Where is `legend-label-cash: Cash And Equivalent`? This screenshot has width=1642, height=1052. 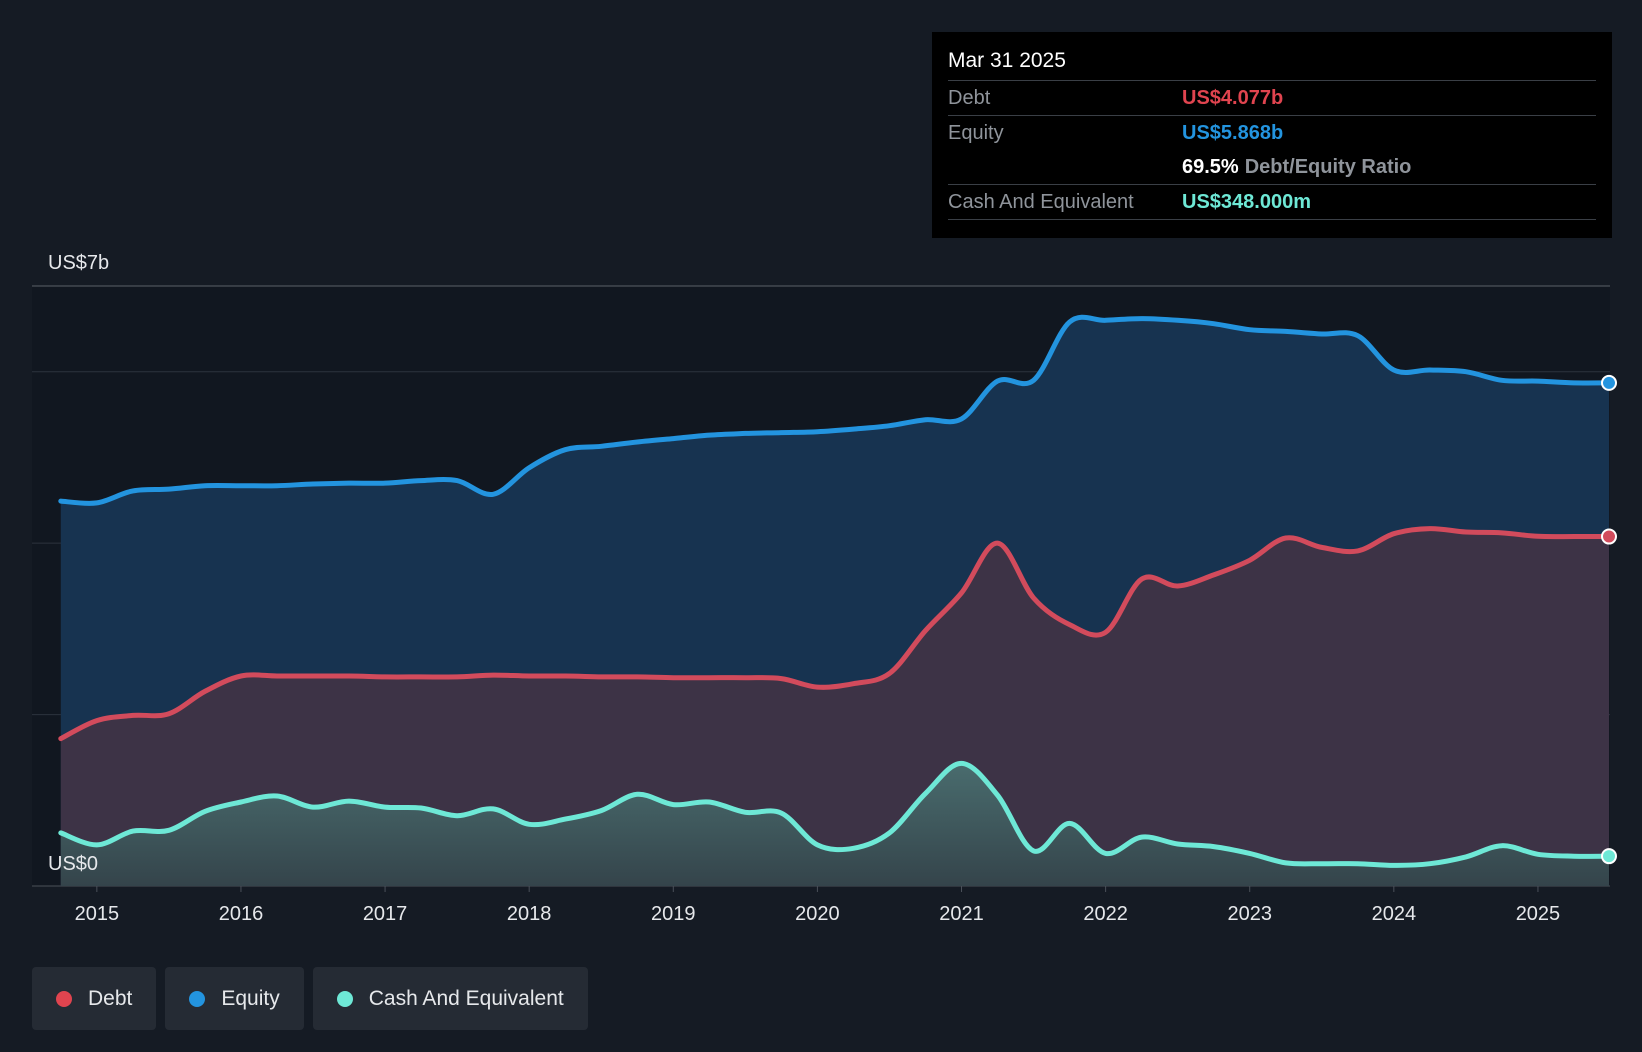
legend-label-cash: Cash And Equivalent is located at coordinates (466, 998).